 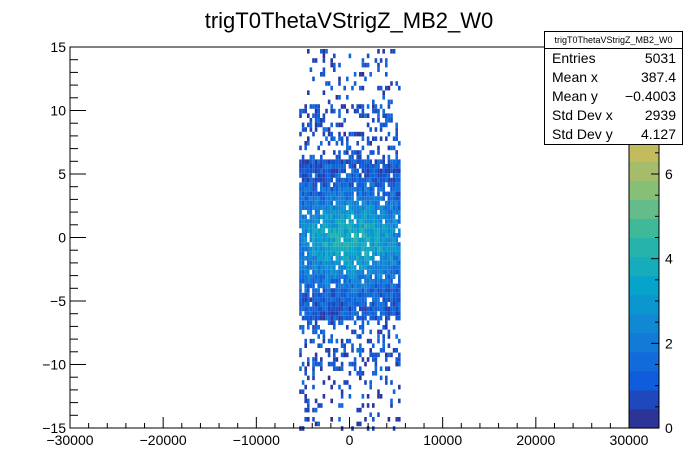 What do you see at coordinates (613, 40) in the screenshot?
I see `stats-title: trigT0ThetaVStrigZ_MB2_W0` at bounding box center [613, 40].